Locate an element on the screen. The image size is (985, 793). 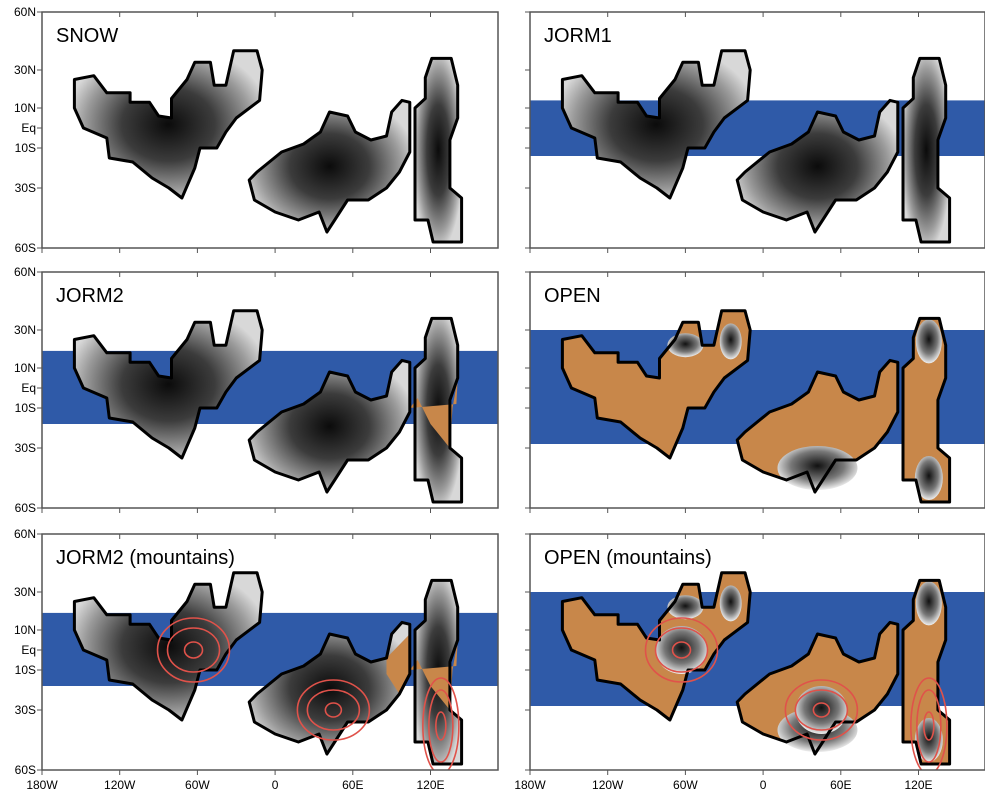
panel-title: SNOW is located at coordinates (87, 36).